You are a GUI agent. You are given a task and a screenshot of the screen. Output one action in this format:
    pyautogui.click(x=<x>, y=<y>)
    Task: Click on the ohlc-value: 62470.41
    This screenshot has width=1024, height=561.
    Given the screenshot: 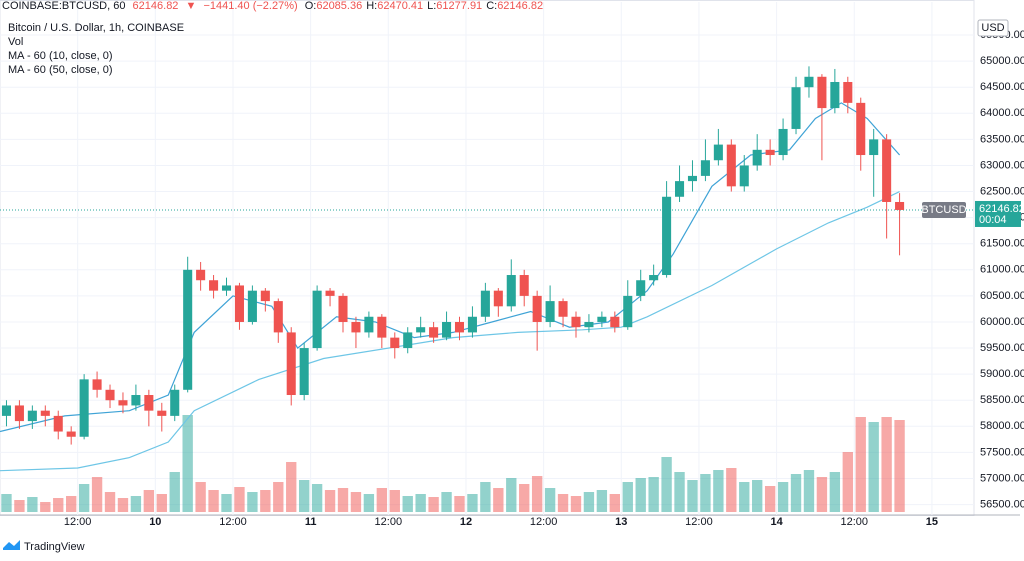 What is the action you would take?
    pyautogui.click(x=400, y=6)
    